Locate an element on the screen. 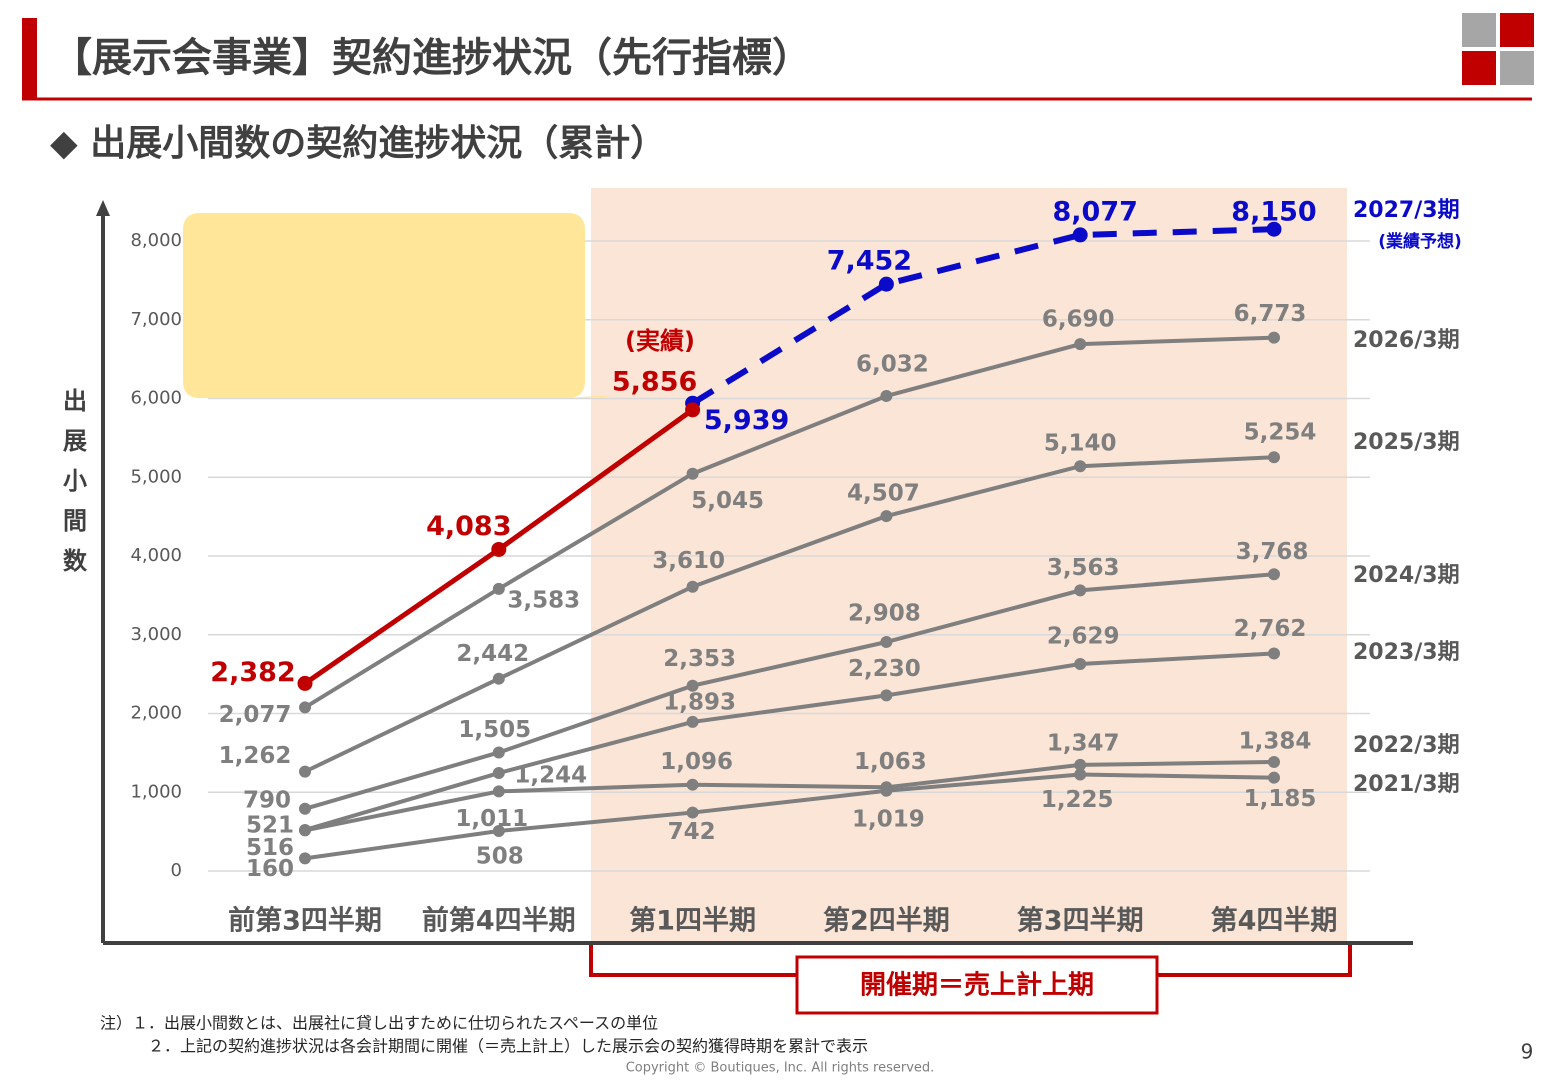  y-axis-label: 出 is located at coordinates (75, 401).